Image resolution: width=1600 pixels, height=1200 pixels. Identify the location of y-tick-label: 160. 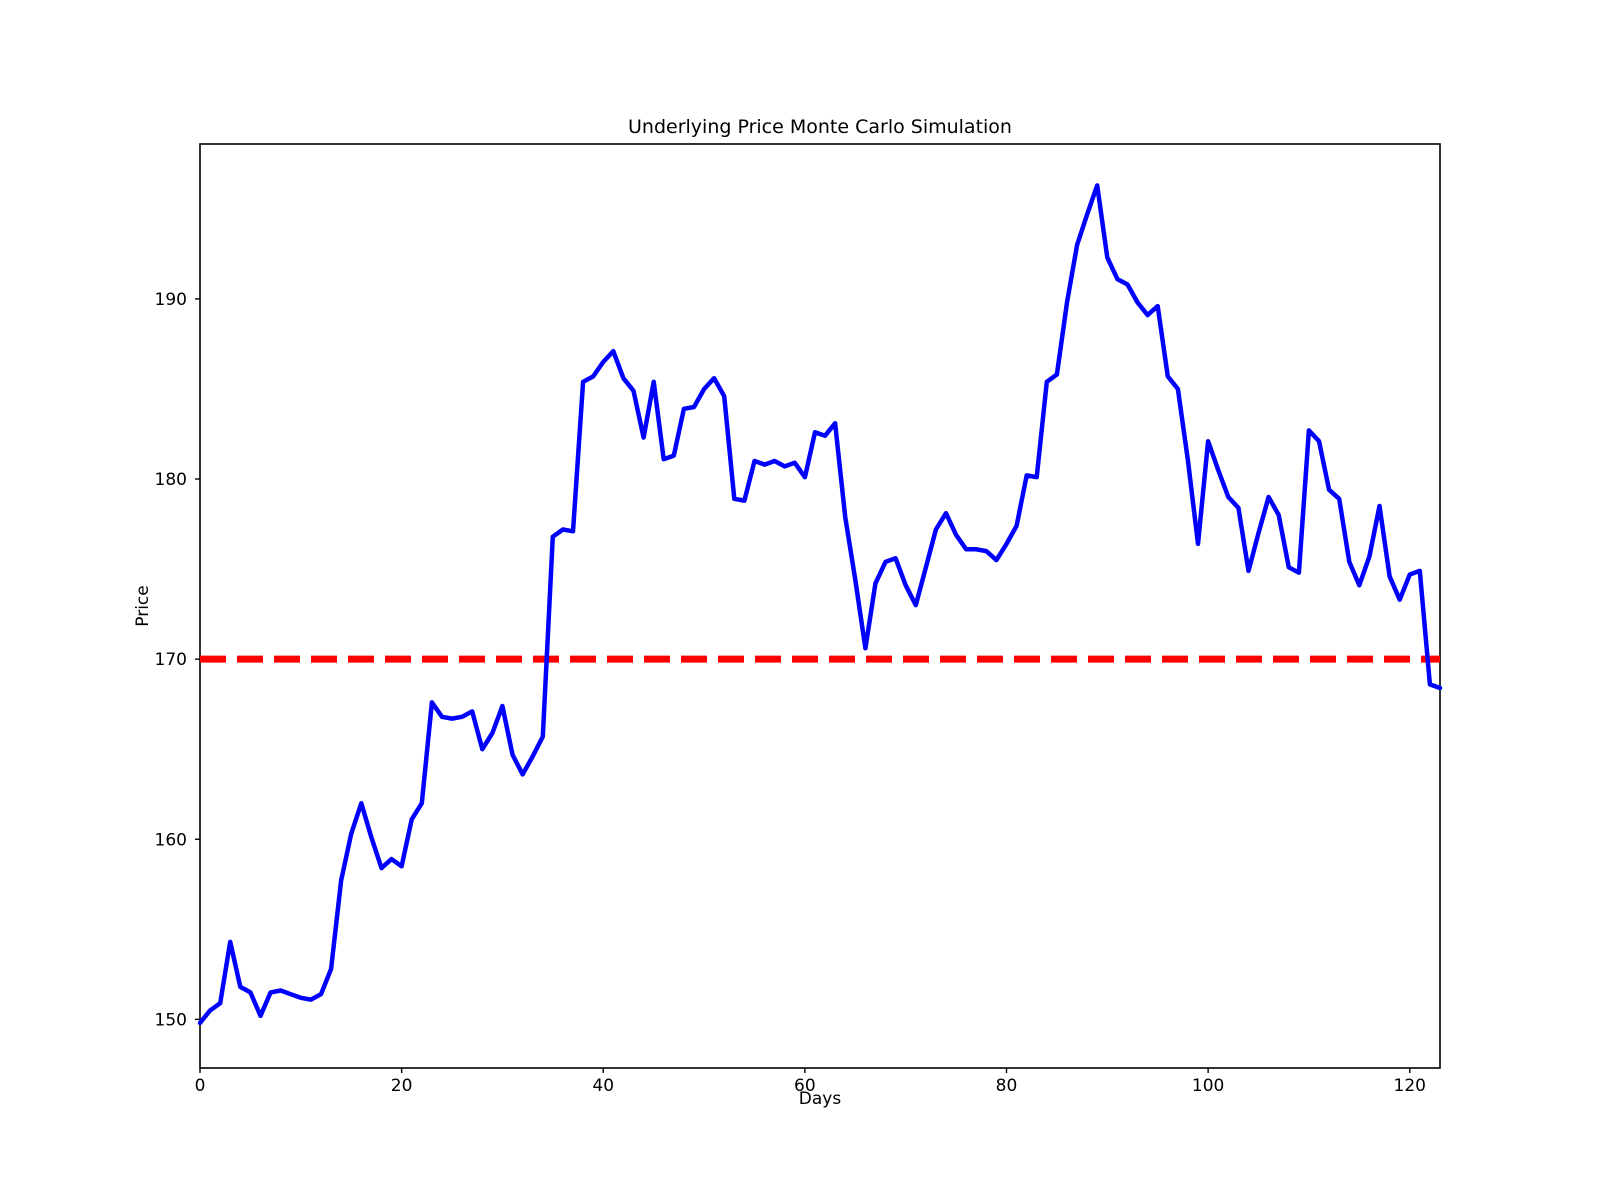
(171, 840).